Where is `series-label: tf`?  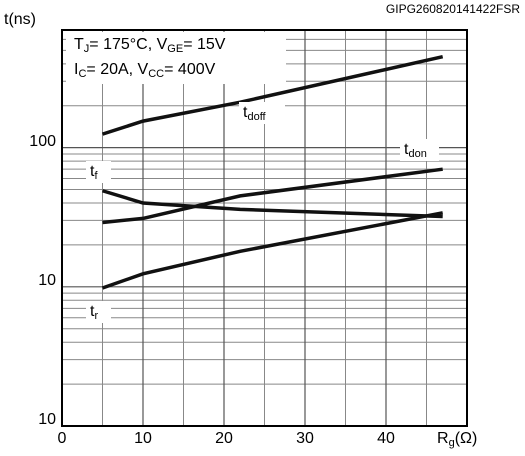 series-label: tf is located at coordinates (94, 172).